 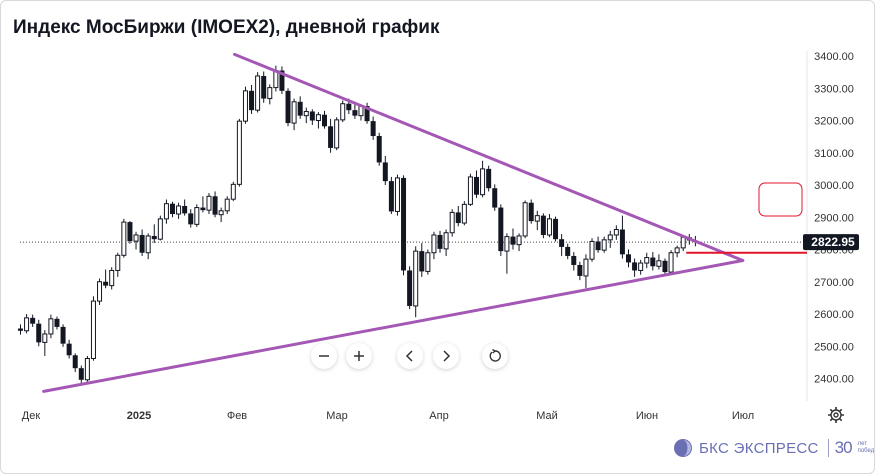 I want to click on brand-separator, so click(x=828, y=448).